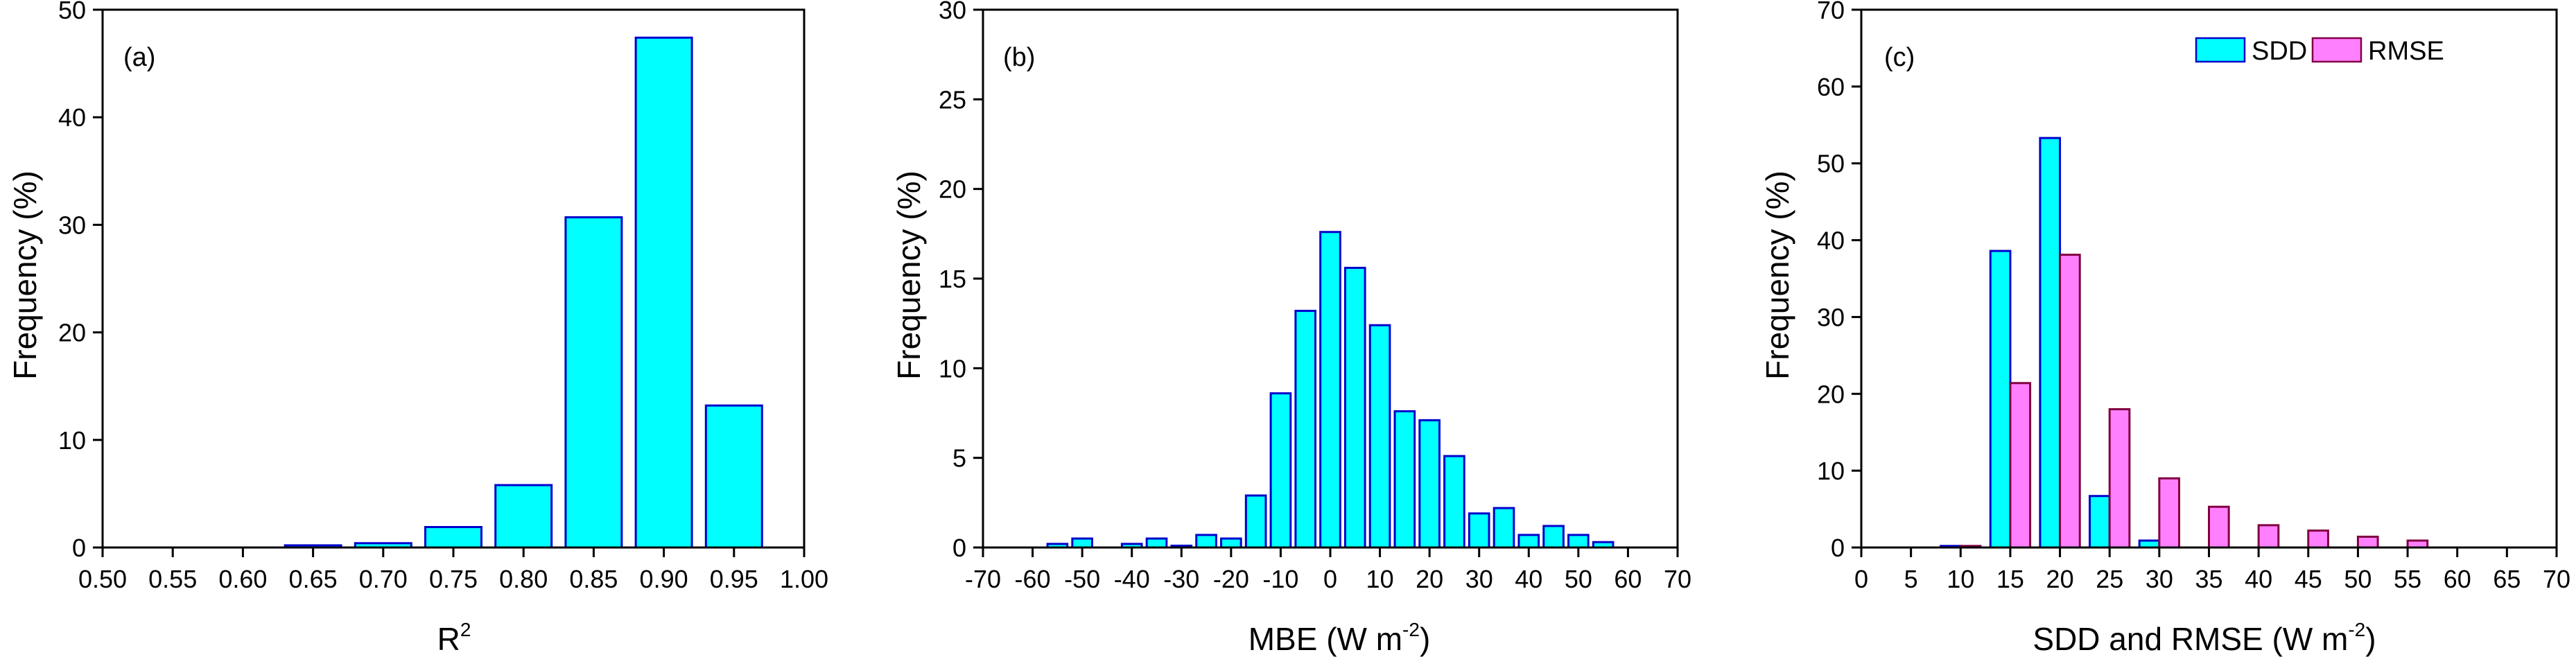  I want to click on panel-label: (c), so click(1899, 57).